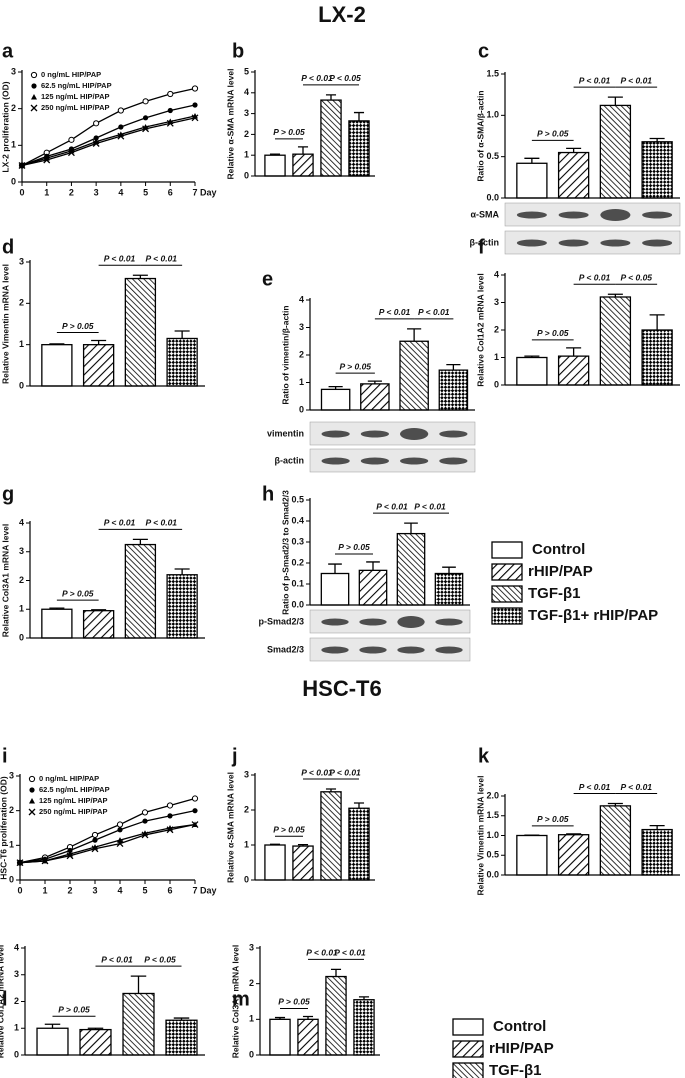  I want to click on legend-swatch, so click(507, 594).